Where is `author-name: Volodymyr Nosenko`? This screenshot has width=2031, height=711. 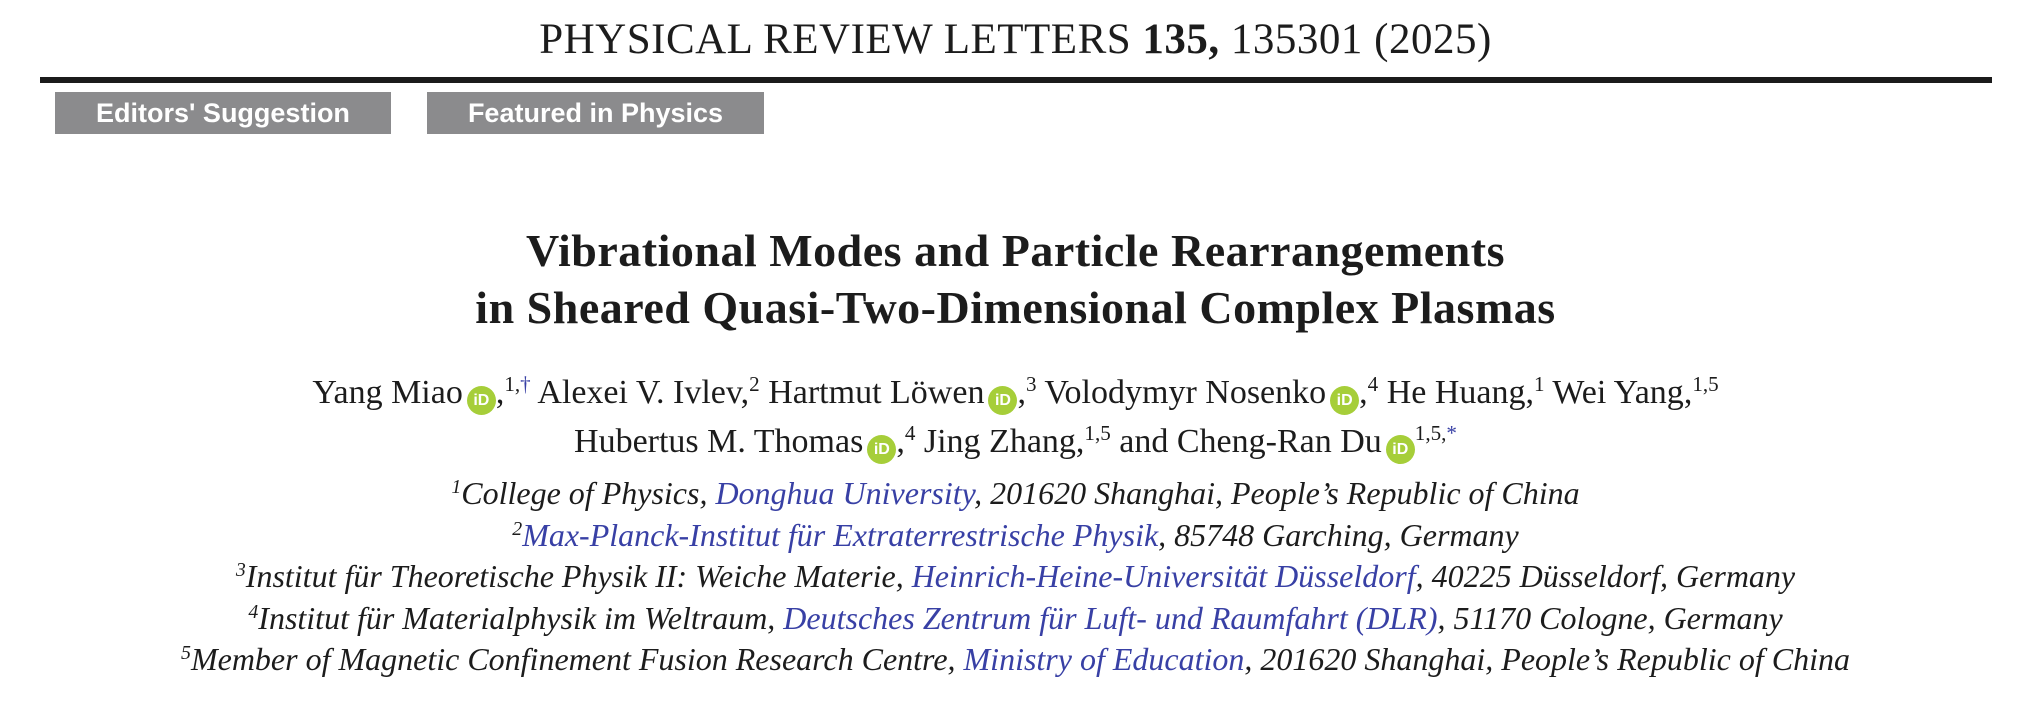
author-name: Volodymyr Nosenko is located at coordinates (1185, 392).